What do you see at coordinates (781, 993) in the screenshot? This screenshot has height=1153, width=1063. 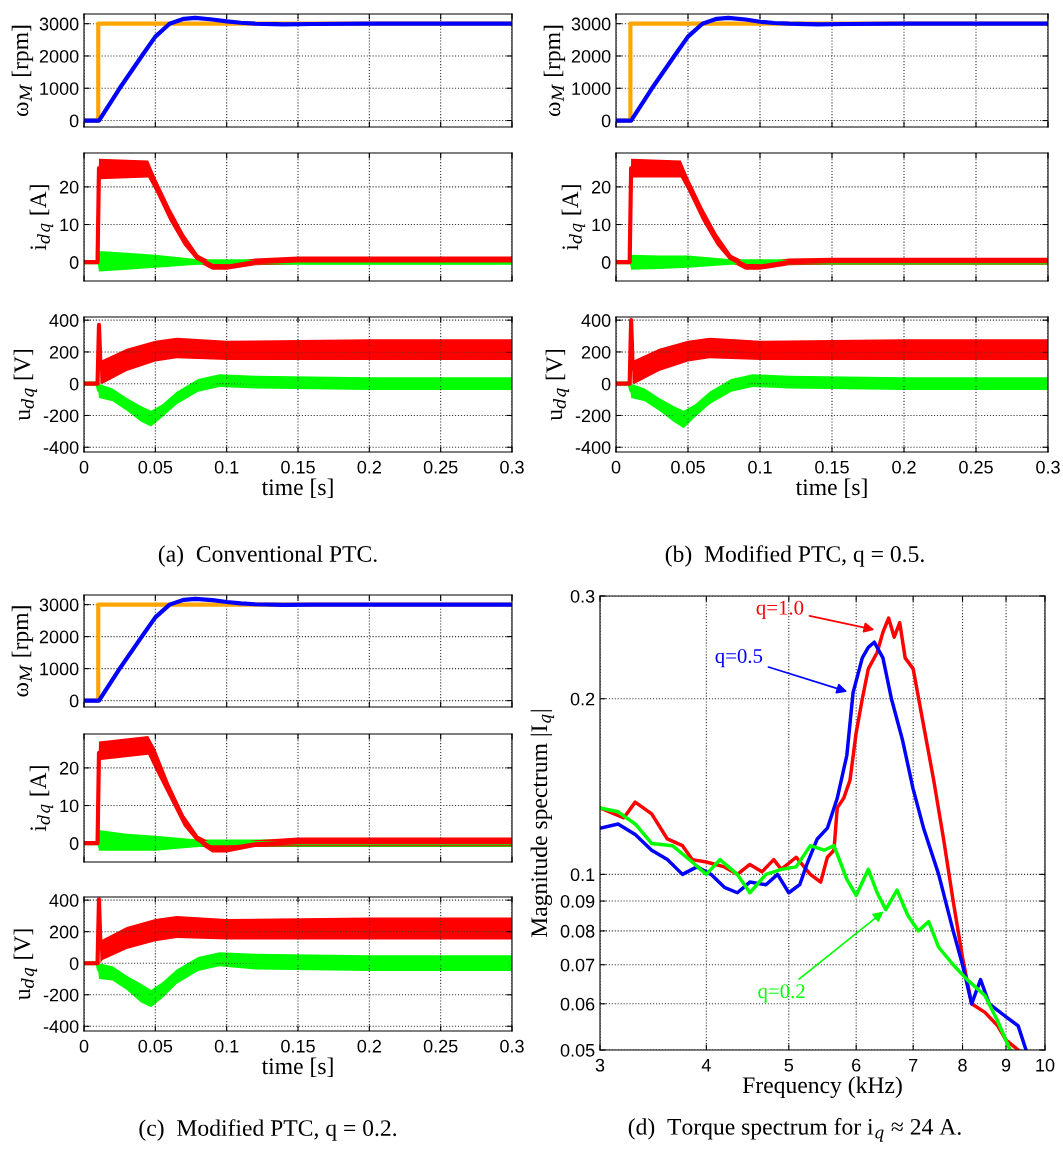 I see `annotation: q=0.2` at bounding box center [781, 993].